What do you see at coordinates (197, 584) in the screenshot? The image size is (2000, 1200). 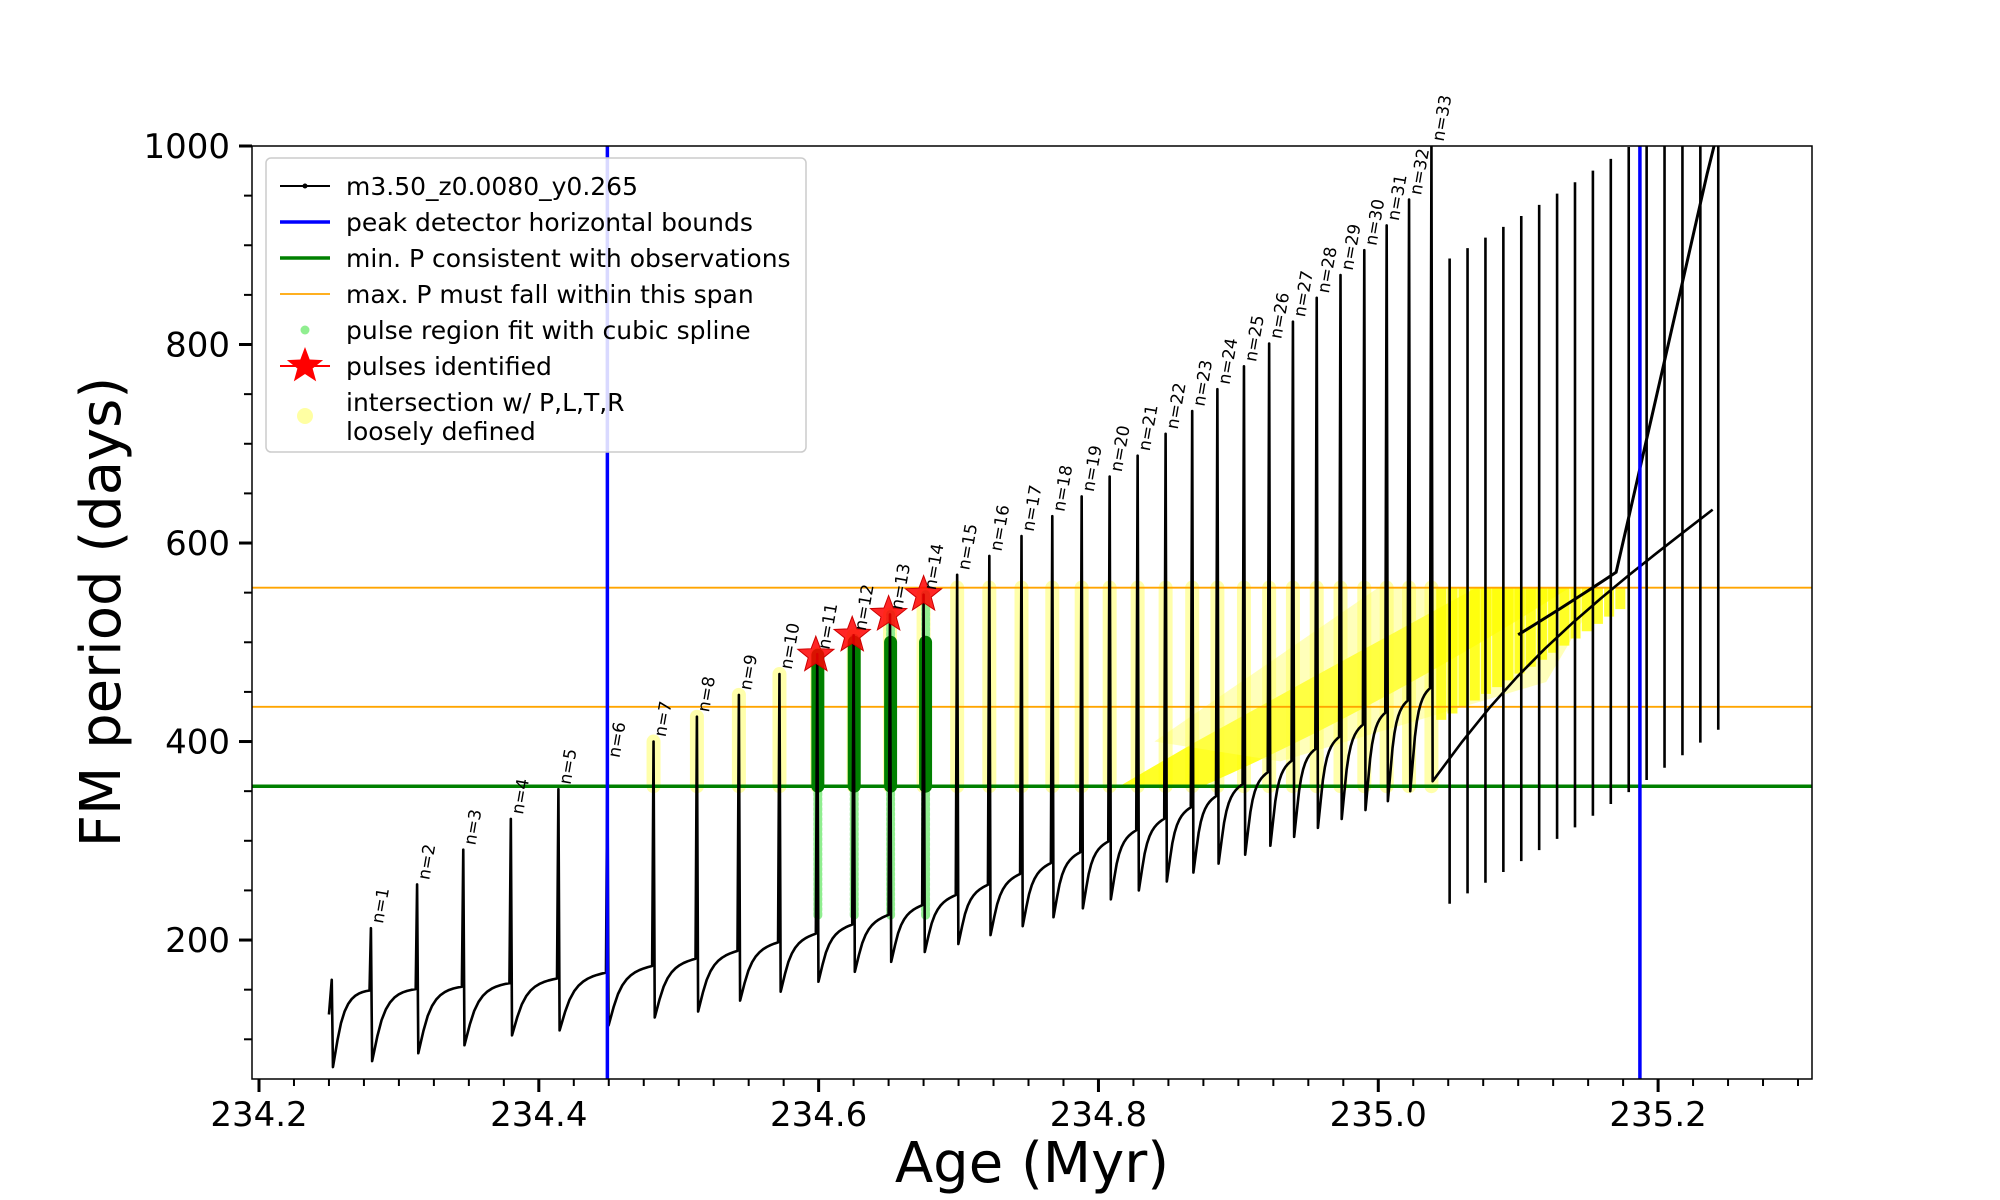 I see `y-axis: 200 400 600 800 1000` at bounding box center [197, 584].